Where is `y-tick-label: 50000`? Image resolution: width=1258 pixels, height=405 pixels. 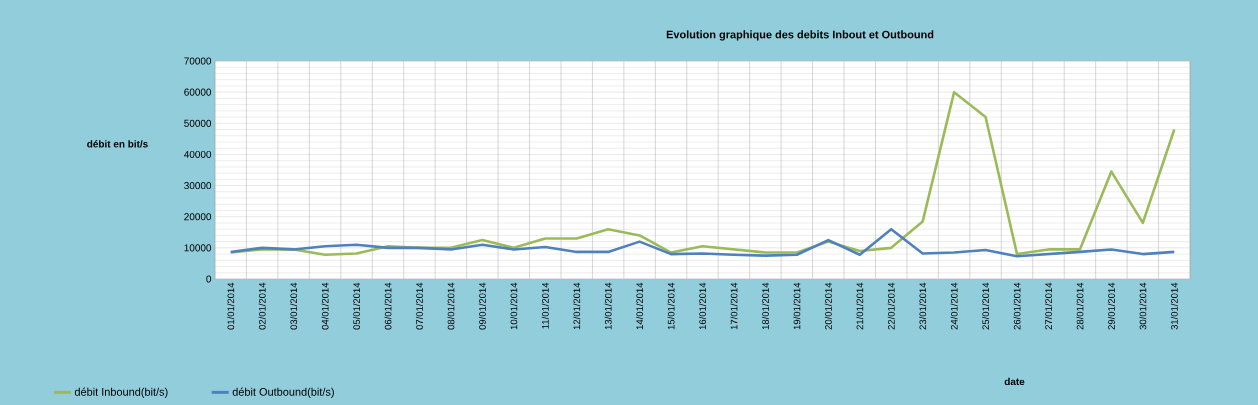
y-tick-label: 50000 is located at coordinates (198, 123).